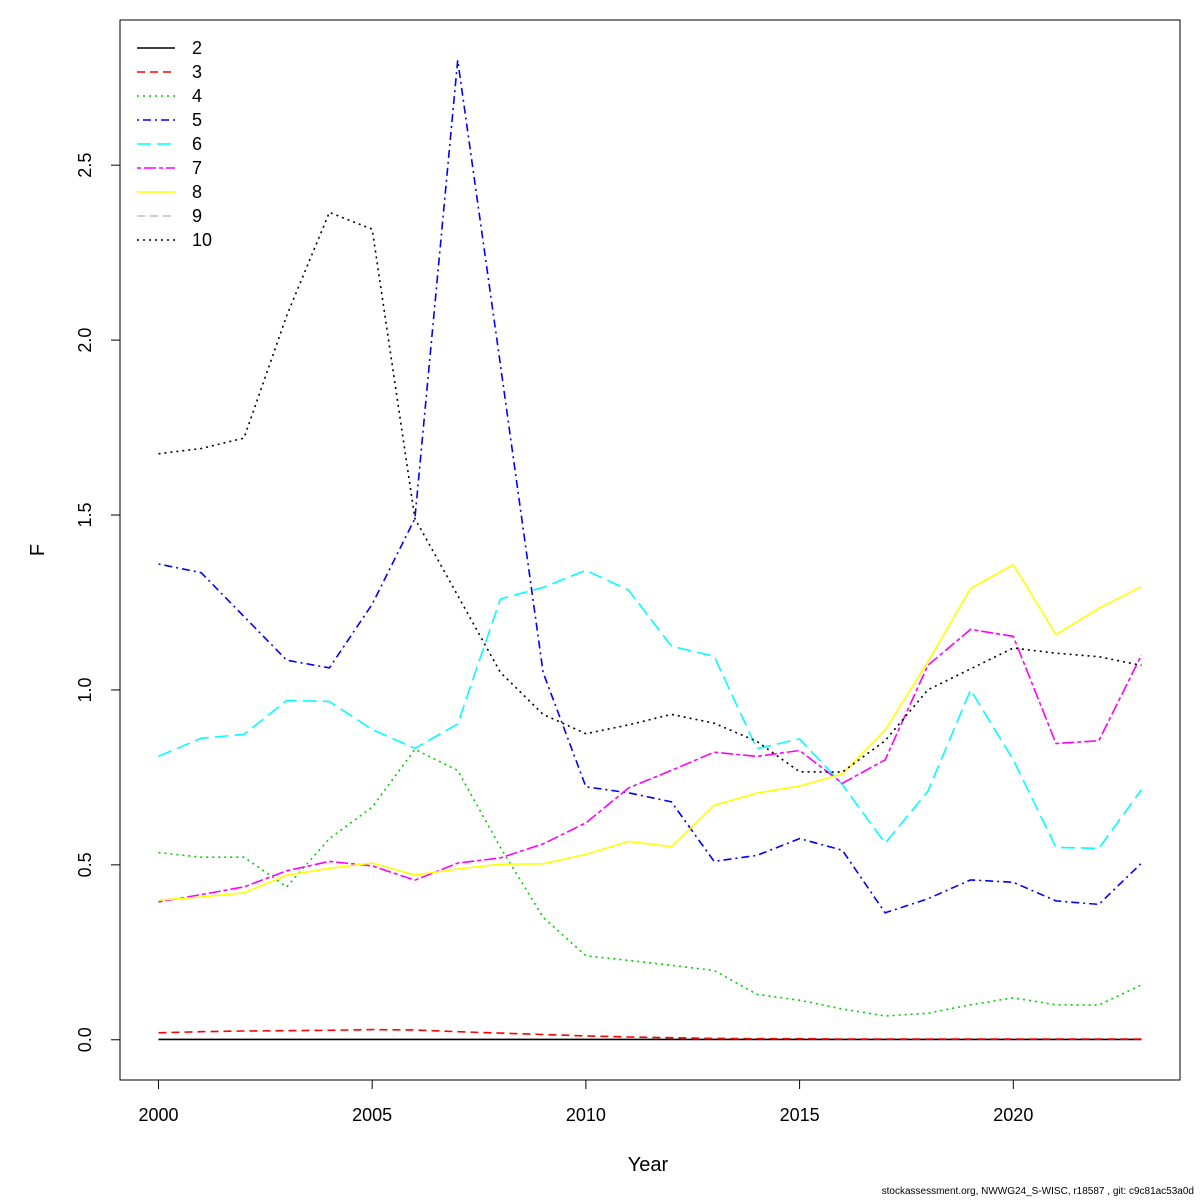  I want to click on y-tick-label: 1.5, so click(85, 515).